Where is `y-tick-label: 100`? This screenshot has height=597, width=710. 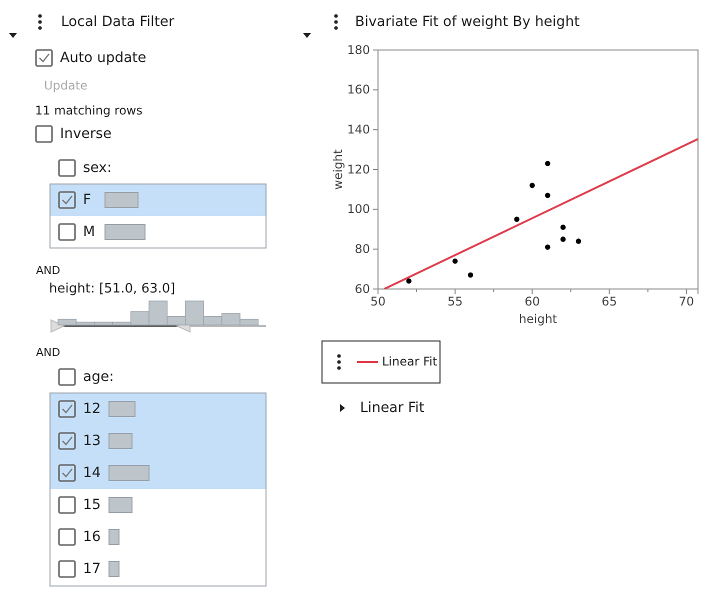 y-tick-label: 100 is located at coordinates (358, 209).